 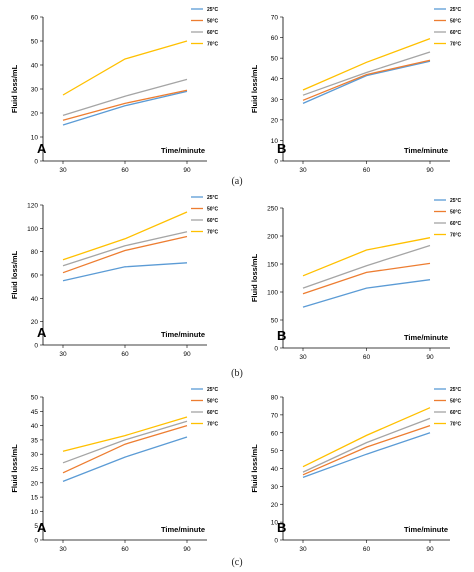 I want to click on y-tick-label: 35, so click(x=35, y=440).